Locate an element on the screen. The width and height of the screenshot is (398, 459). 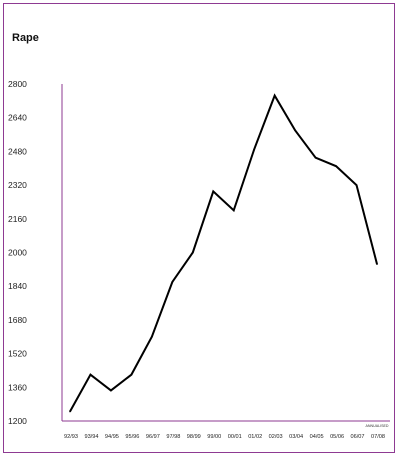
x-tick-label: 00/01 is located at coordinates (235, 437).